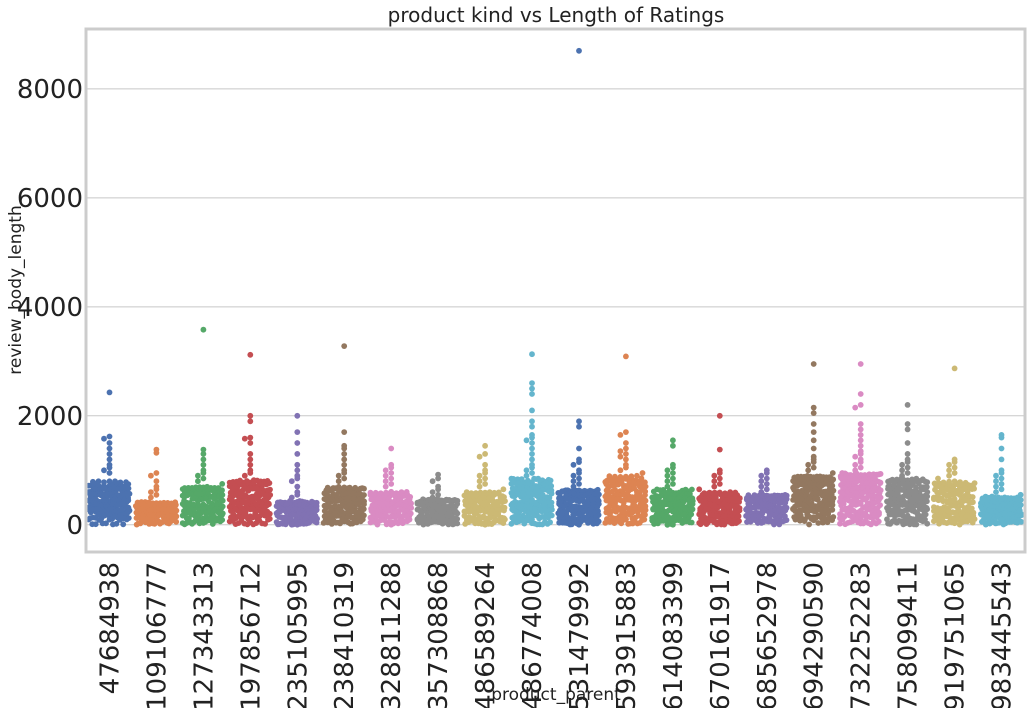 This screenshot has height=708, width=1032. I want to click on x-tick-label: 357308868, so click(439, 635).